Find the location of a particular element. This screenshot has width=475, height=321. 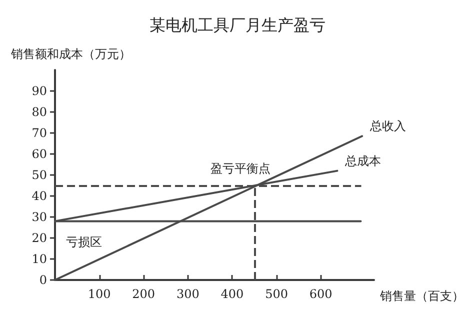

x-tick-label: 600 is located at coordinates (320, 294).